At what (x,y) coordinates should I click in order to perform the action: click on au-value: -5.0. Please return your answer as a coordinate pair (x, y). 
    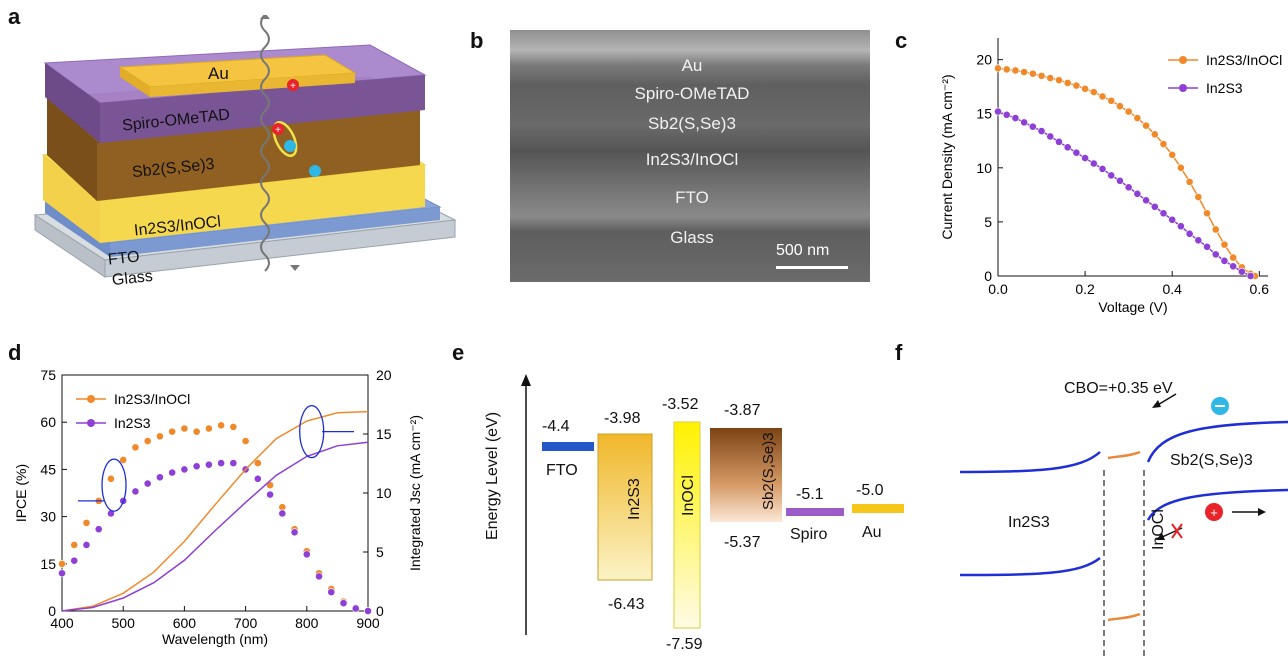
    Looking at the image, I should click on (870, 490).